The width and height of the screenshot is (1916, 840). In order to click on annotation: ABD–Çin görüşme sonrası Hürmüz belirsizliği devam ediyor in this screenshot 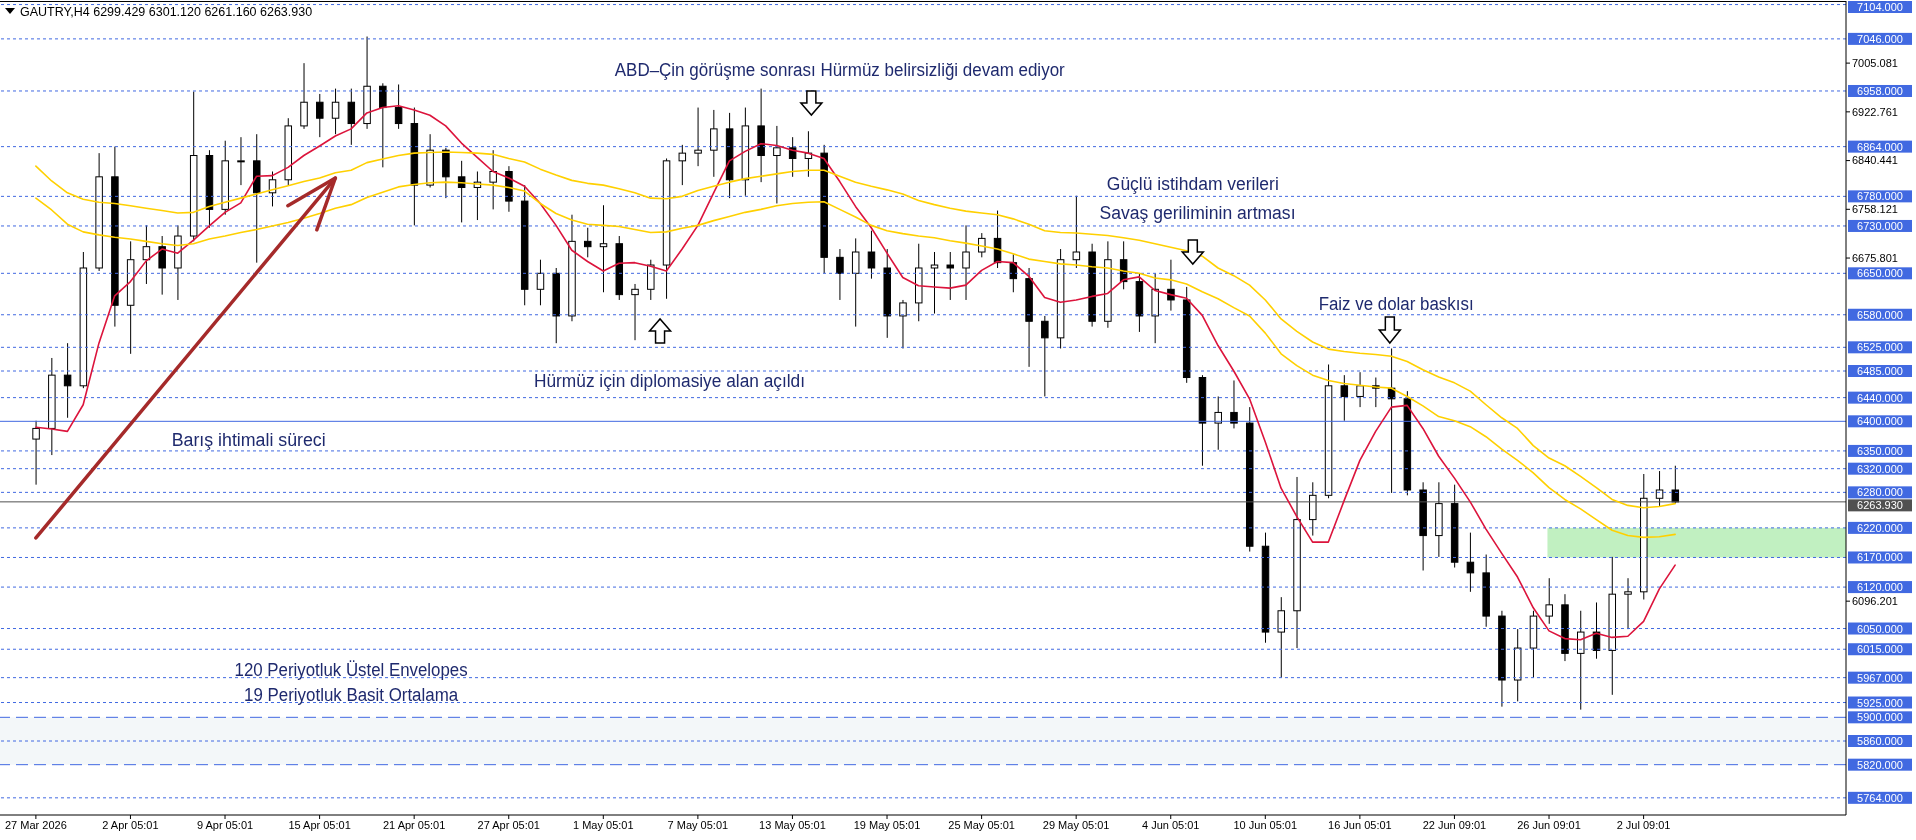, I will do `click(853, 70)`.